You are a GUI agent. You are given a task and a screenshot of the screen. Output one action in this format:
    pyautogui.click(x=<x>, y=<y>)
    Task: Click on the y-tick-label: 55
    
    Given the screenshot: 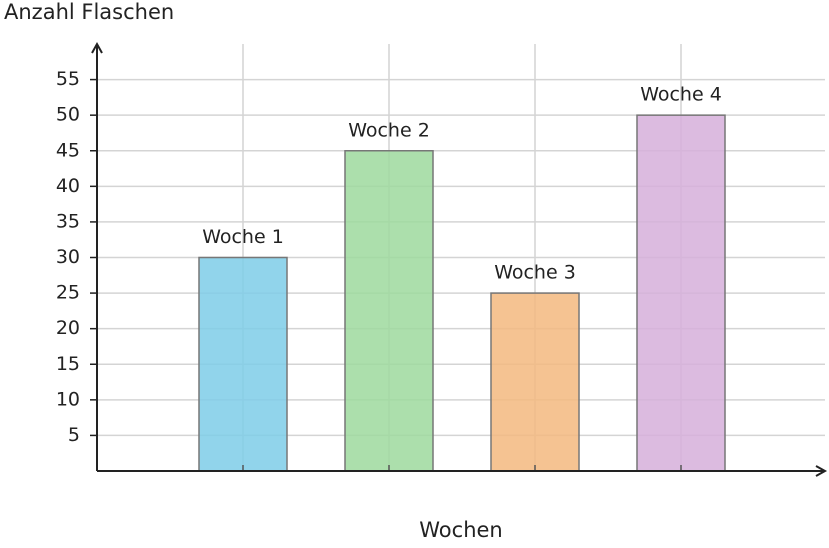 What is the action you would take?
    pyautogui.click(x=68, y=79)
    